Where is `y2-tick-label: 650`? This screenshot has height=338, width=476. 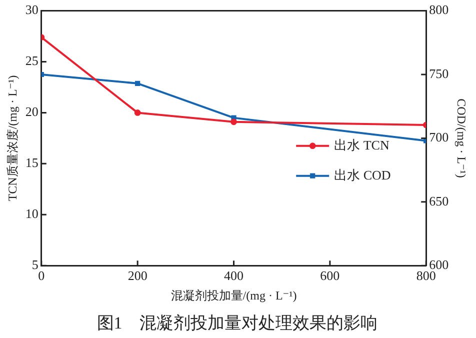
y2-tick-label: 650 is located at coordinates (439, 200).